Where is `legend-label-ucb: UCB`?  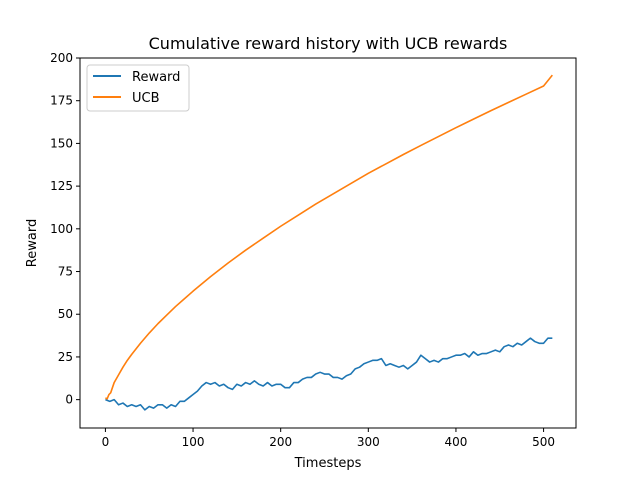 legend-label-ucb: UCB is located at coordinates (146, 98).